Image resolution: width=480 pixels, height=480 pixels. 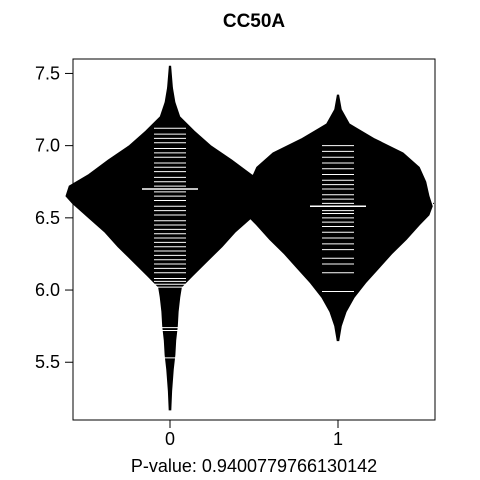 What do you see at coordinates (47, 73) in the screenshot?
I see `y-tick-label-4: 7.5` at bounding box center [47, 73].